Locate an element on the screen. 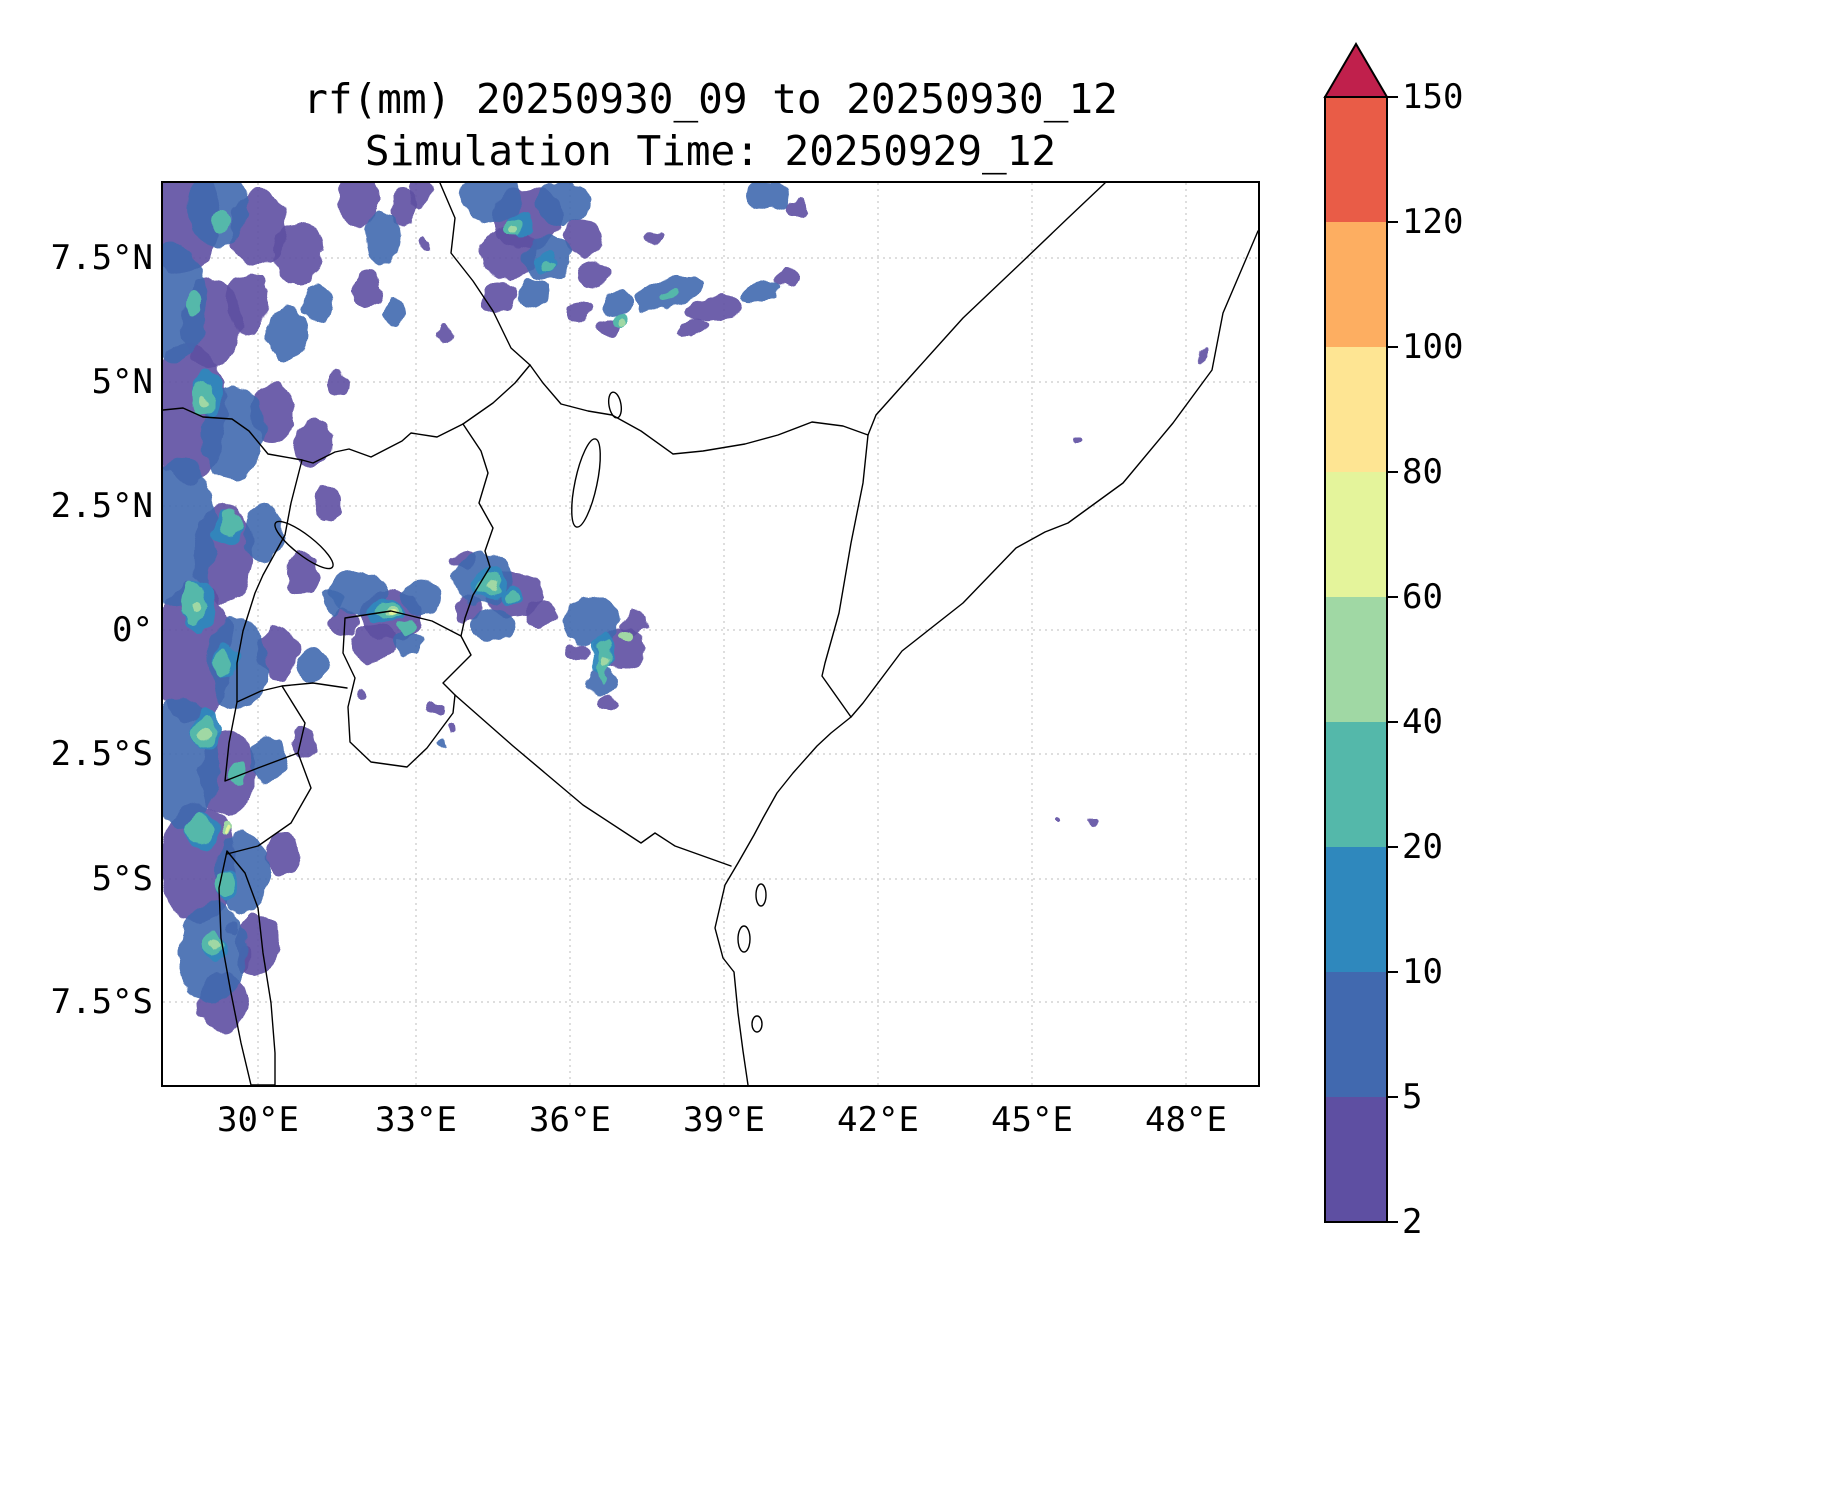  lake-albert-outline is located at coordinates (304, 545).